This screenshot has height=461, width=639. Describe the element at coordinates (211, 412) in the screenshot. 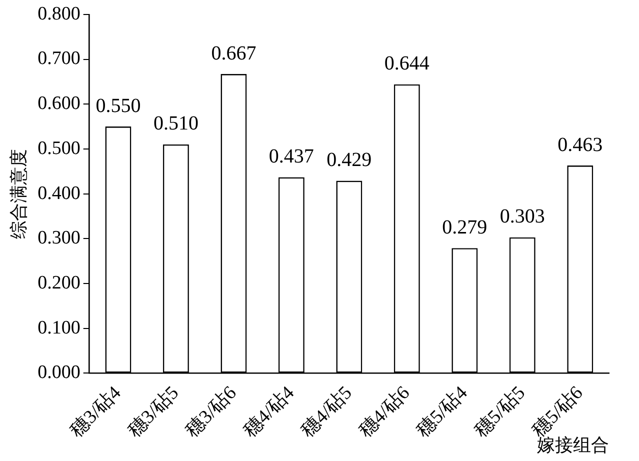

I see `x-tick-label: 穗3/砧6` at that location.